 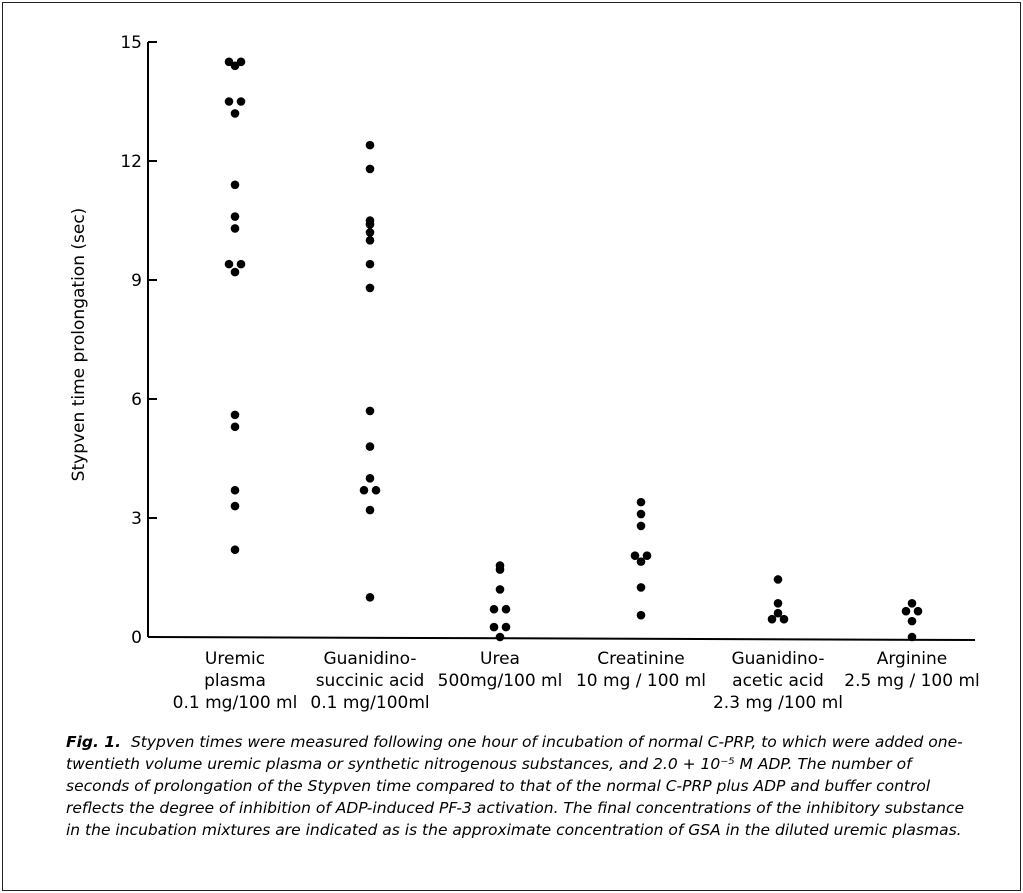 I want to click on category-label: Guanidino-acetic acid 2.3 mg /100 ml, so click(x=778, y=681).